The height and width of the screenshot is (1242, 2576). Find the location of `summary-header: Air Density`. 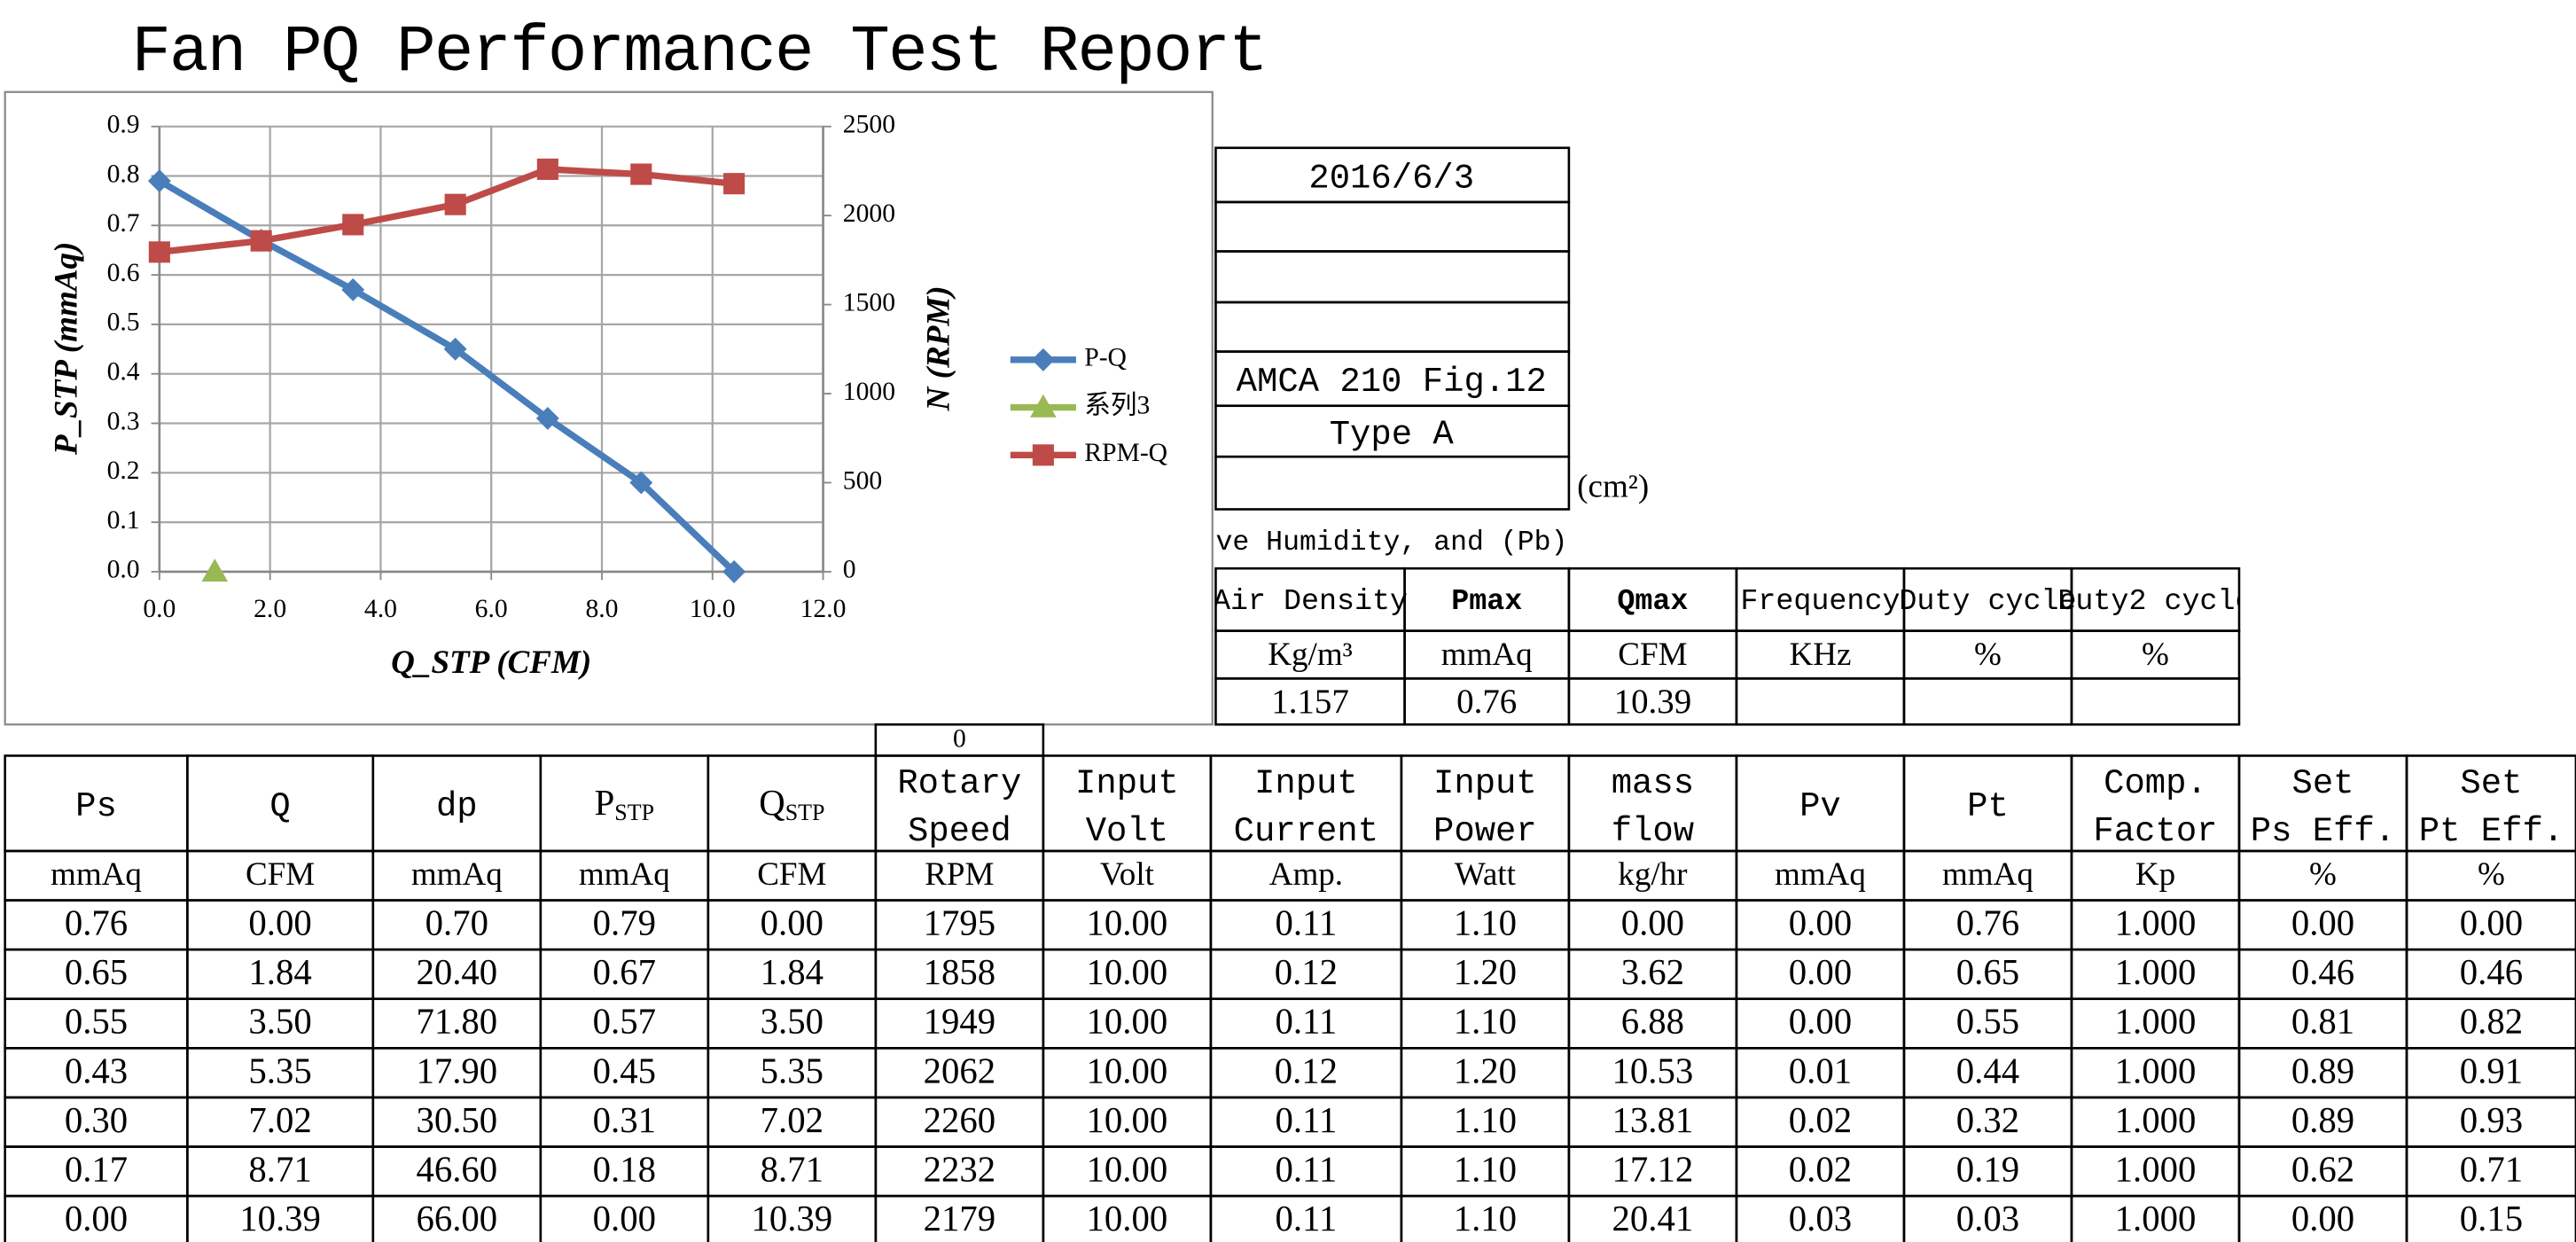

summary-header: Air Density is located at coordinates (1310, 602).